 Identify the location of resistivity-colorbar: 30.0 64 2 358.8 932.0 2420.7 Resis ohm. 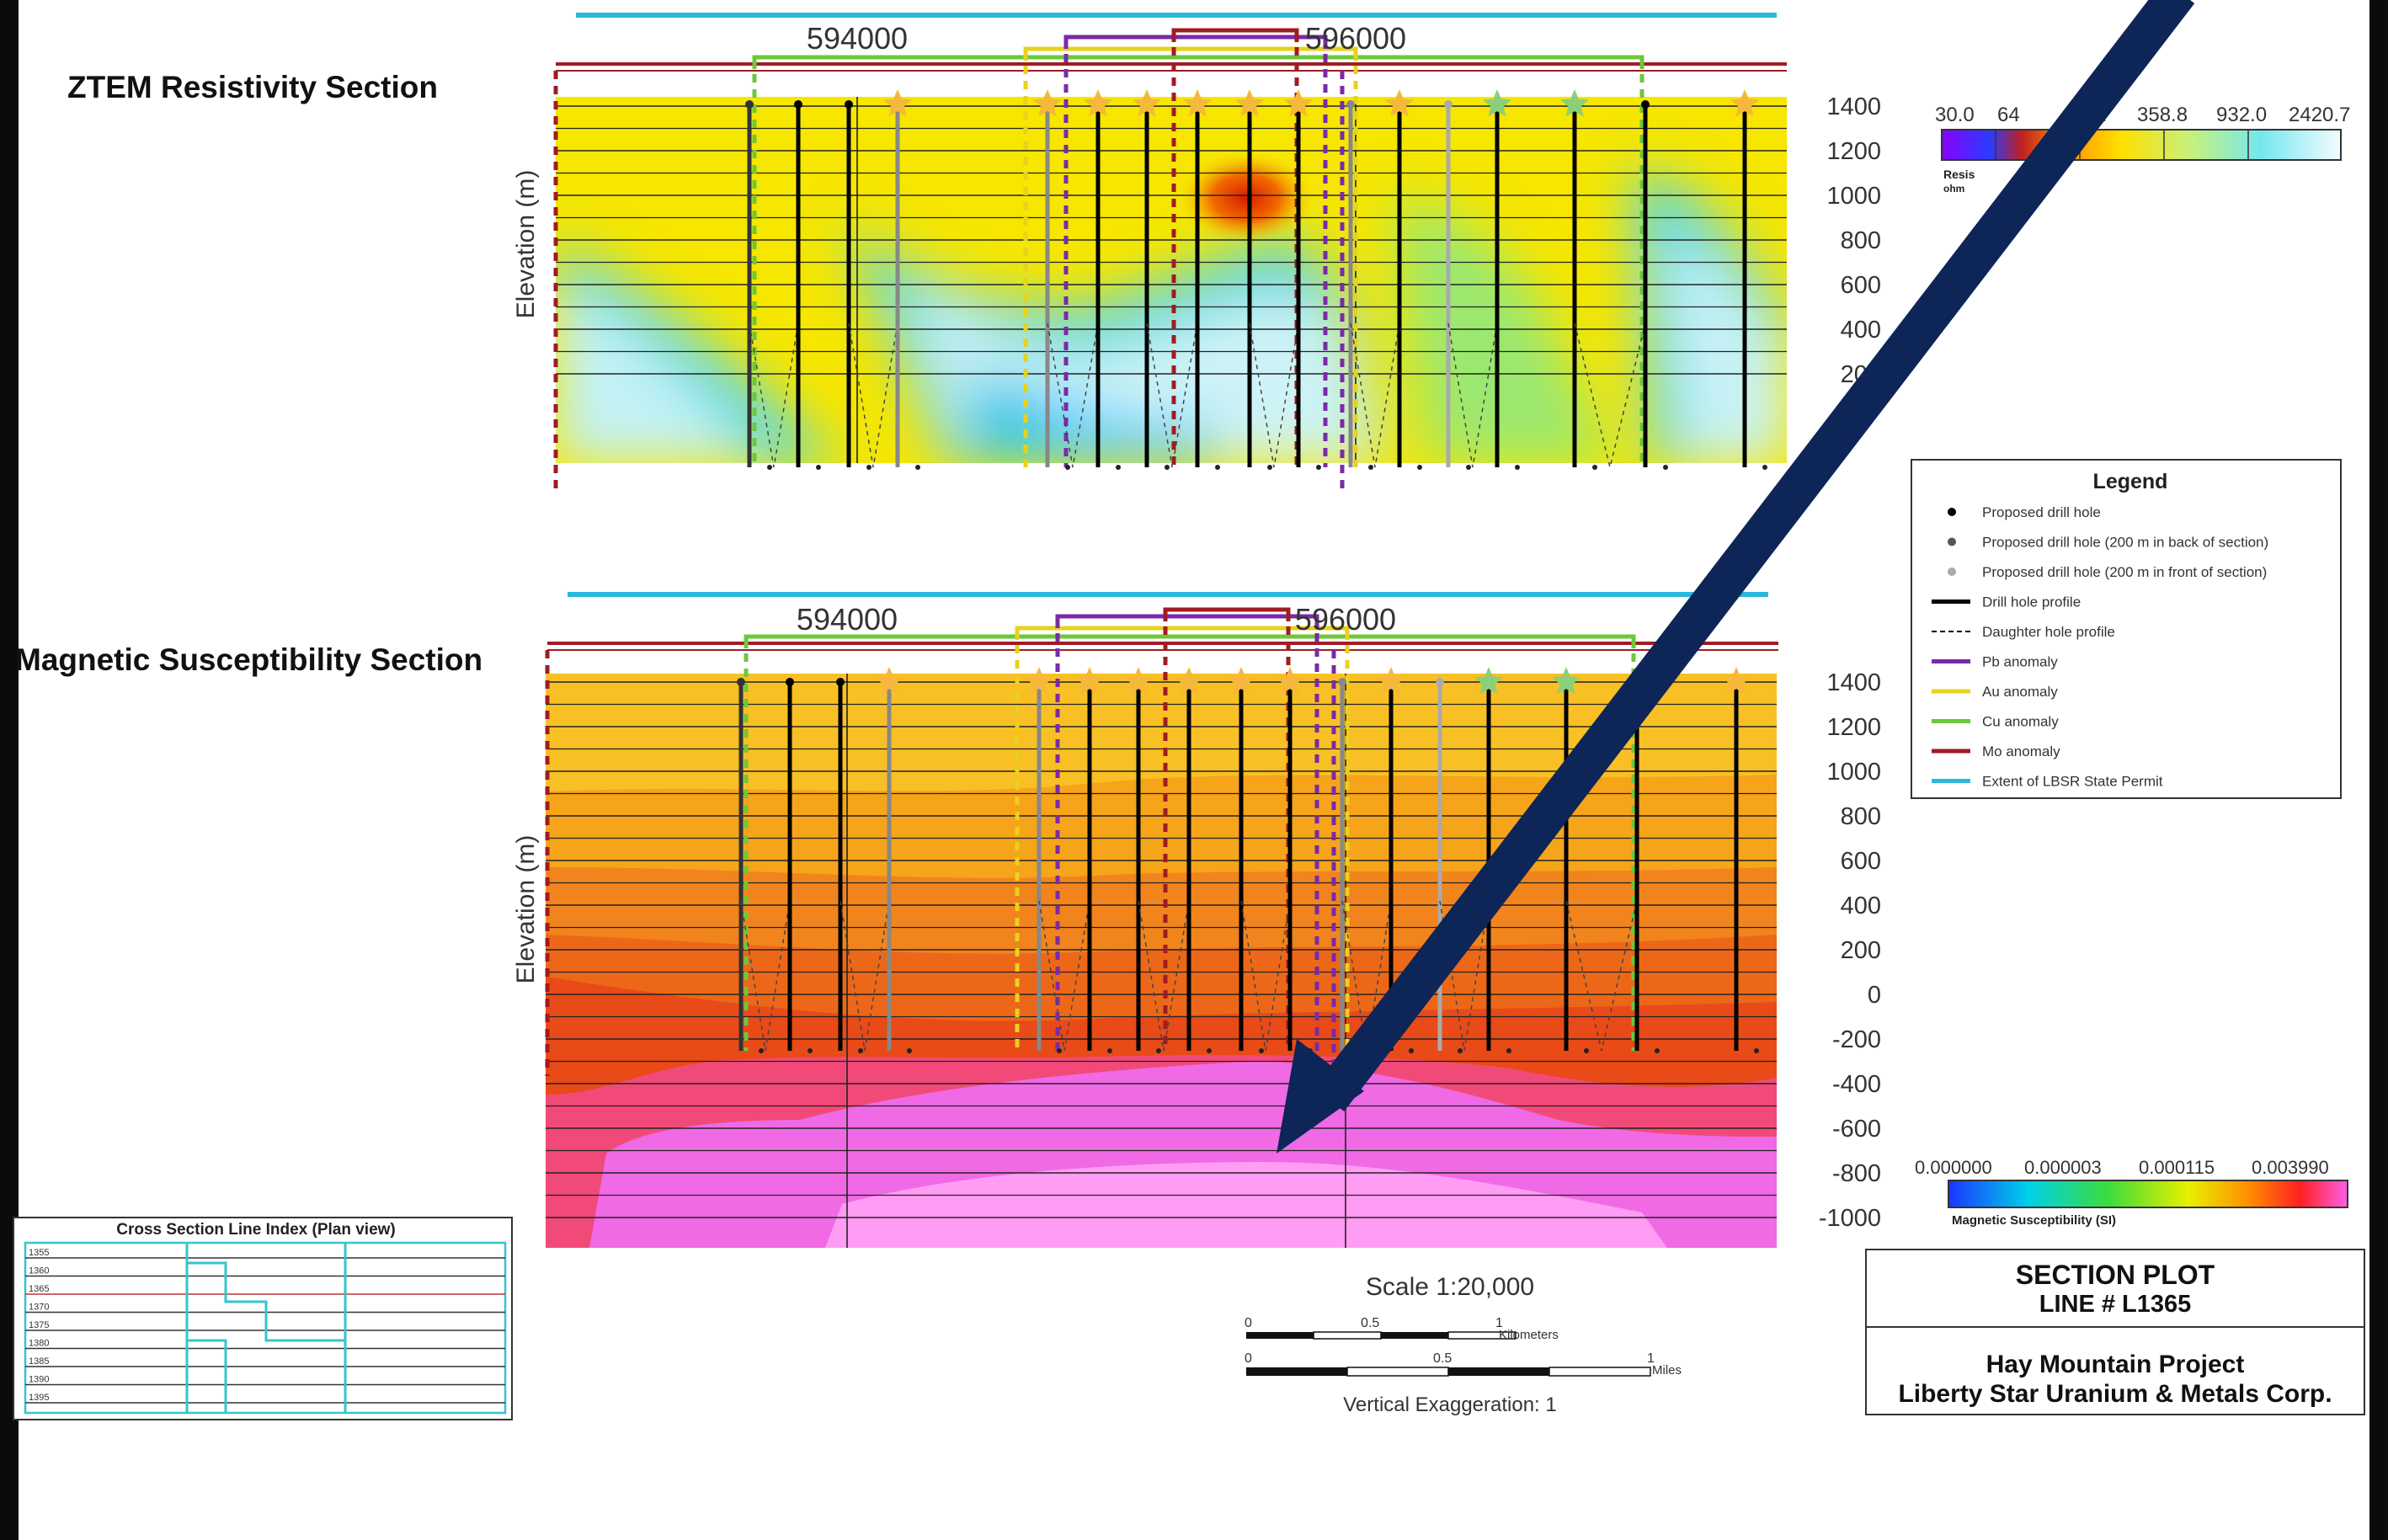
(2142, 149).